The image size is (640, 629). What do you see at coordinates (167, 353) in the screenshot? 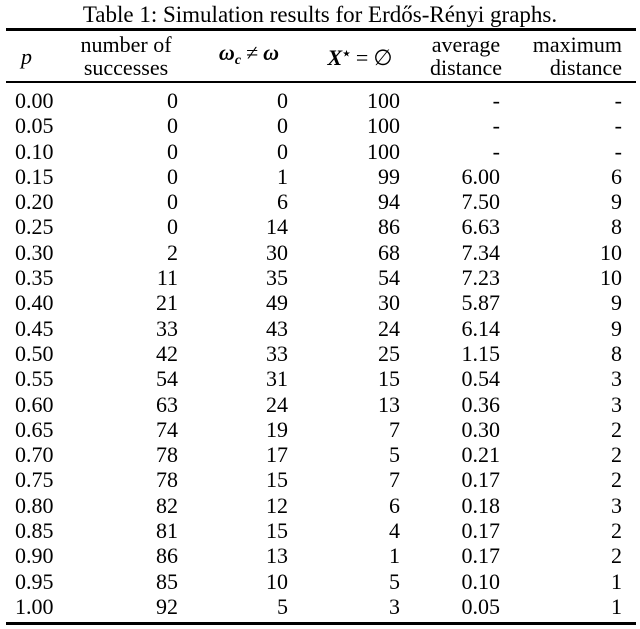
I see `table-cell: 42` at bounding box center [167, 353].